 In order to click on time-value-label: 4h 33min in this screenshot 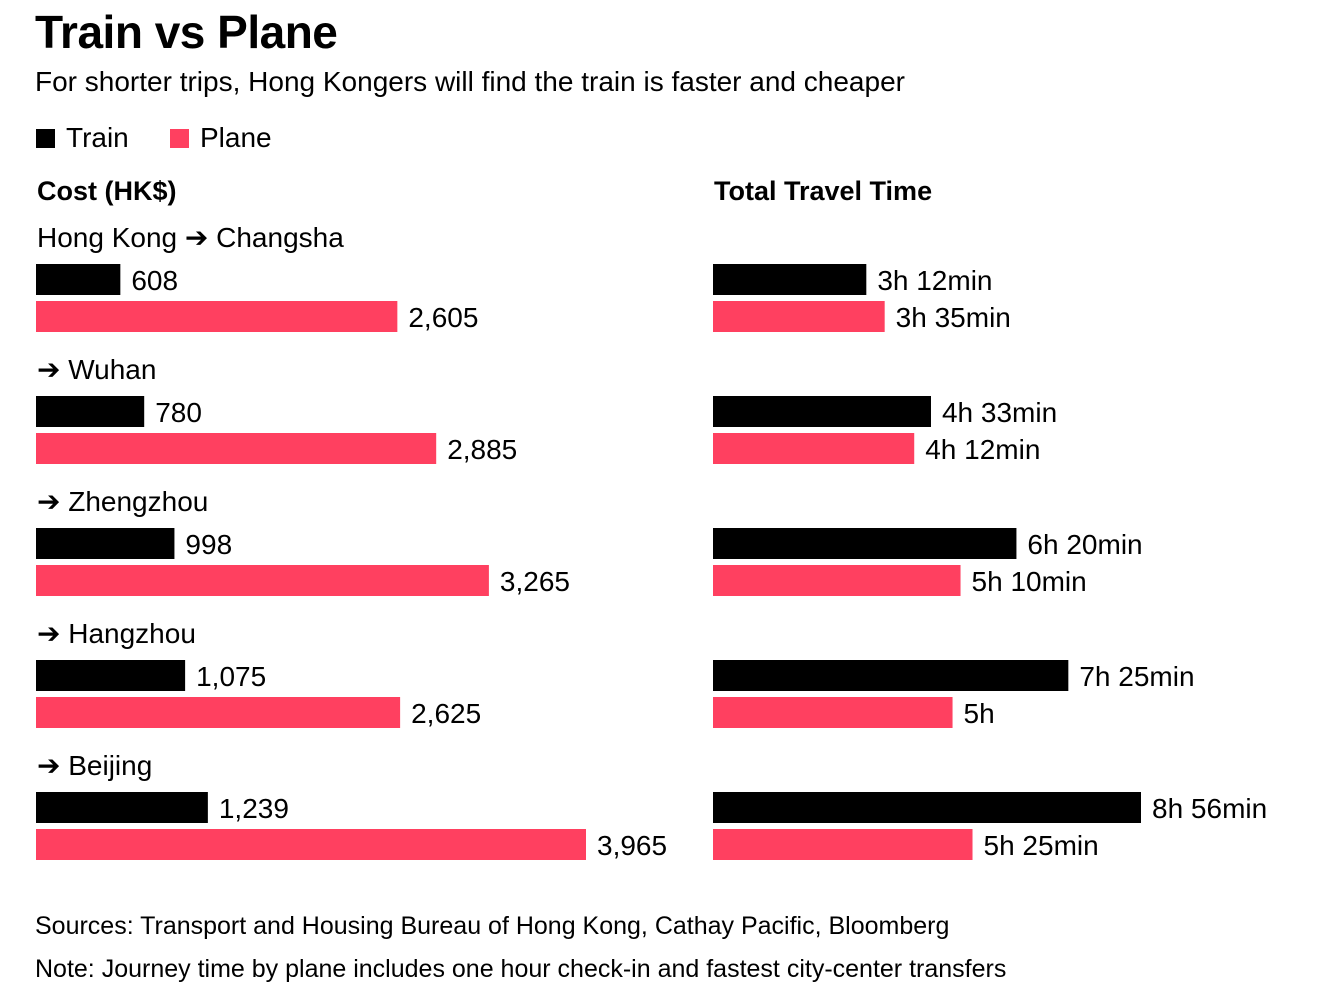, I will do `click(999, 412)`.